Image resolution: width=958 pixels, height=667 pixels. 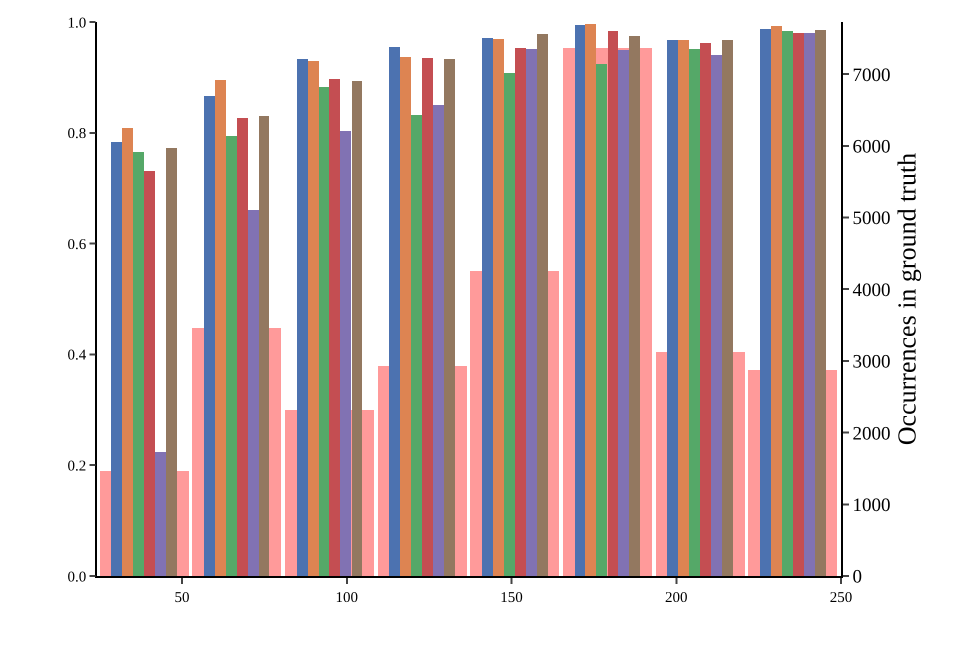 What do you see at coordinates (676, 598) in the screenshot?
I see `x-tick-label: 200` at bounding box center [676, 598].